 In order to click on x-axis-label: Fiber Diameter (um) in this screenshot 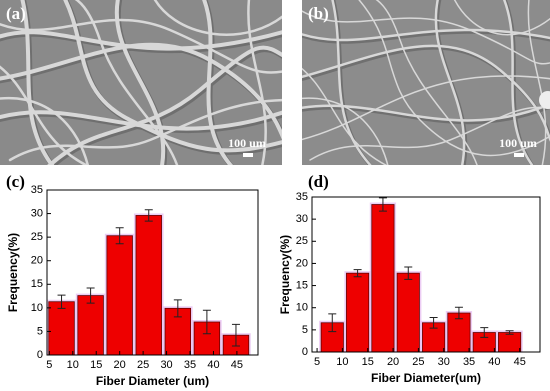, I will do `click(152, 381)`.